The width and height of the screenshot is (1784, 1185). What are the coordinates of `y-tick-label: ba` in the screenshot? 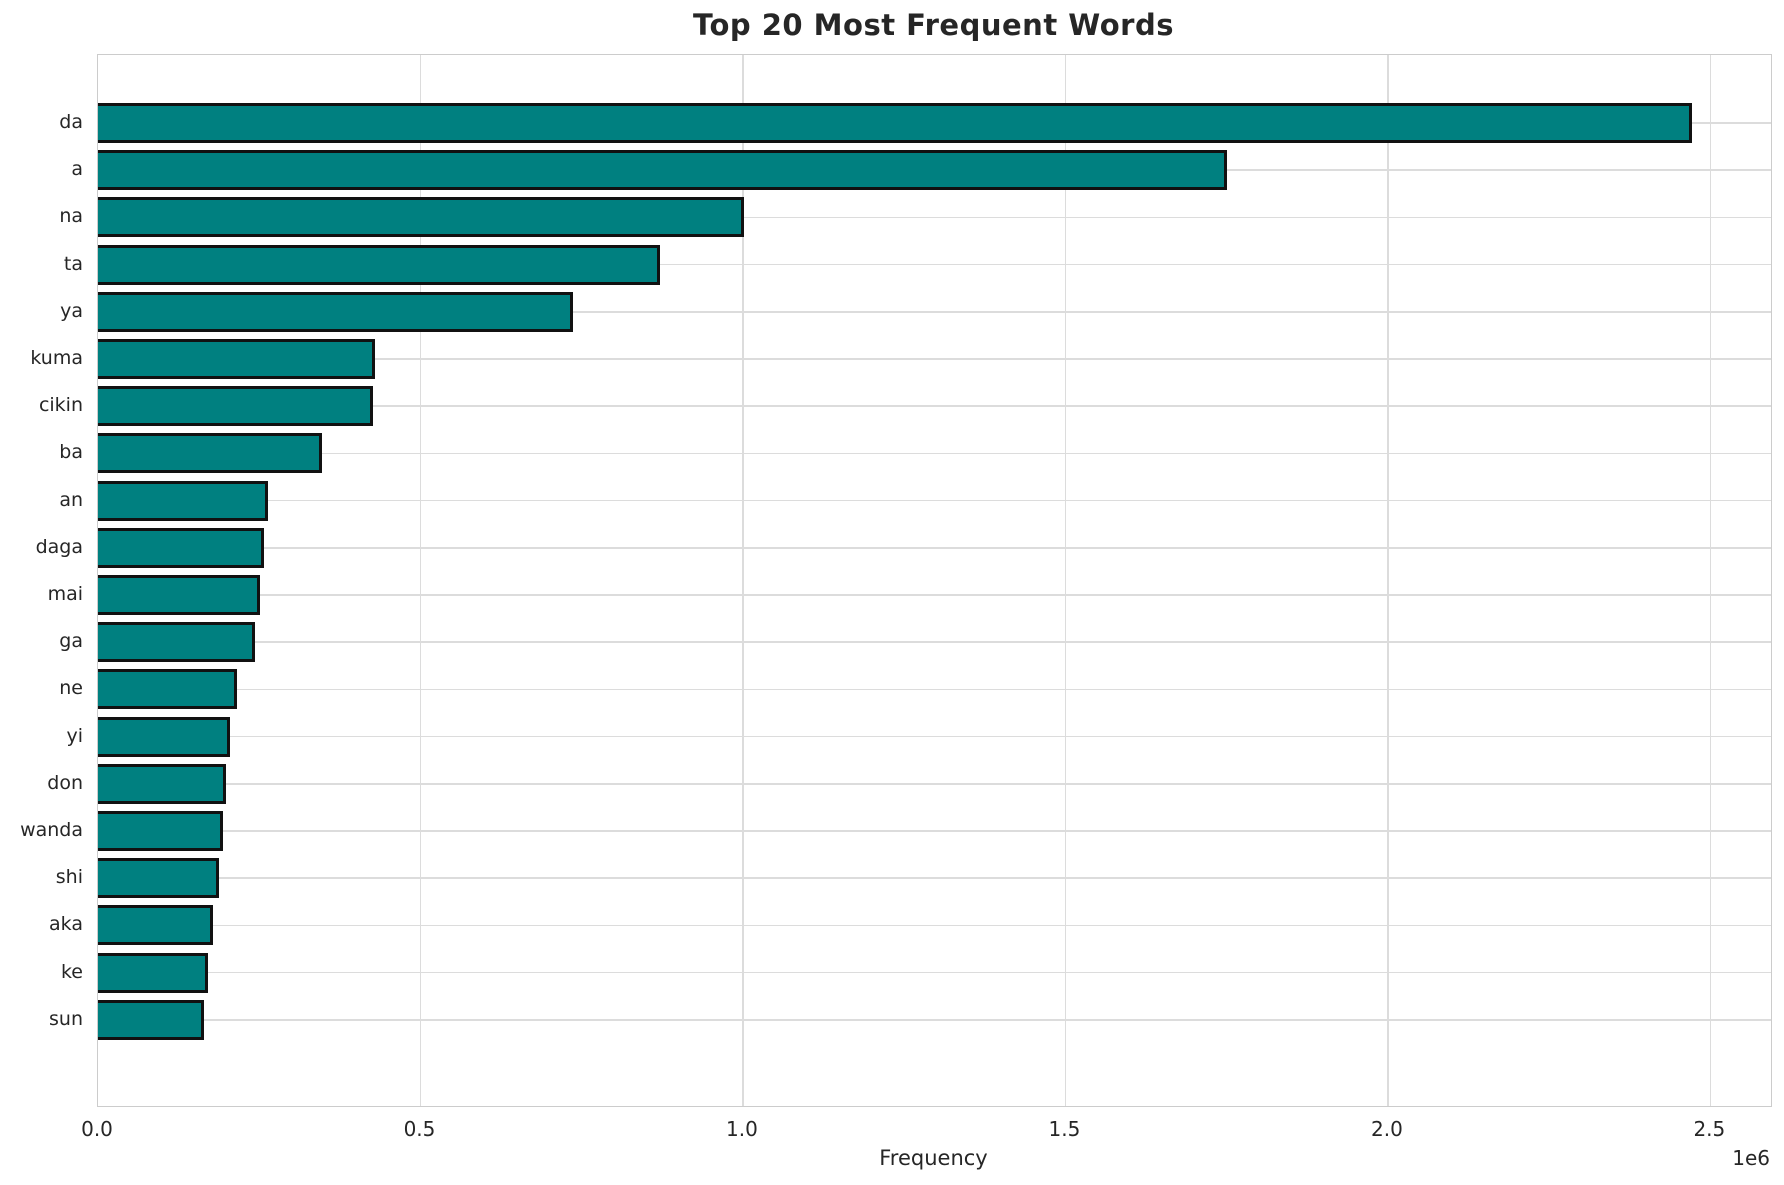 It's located at (71, 452).